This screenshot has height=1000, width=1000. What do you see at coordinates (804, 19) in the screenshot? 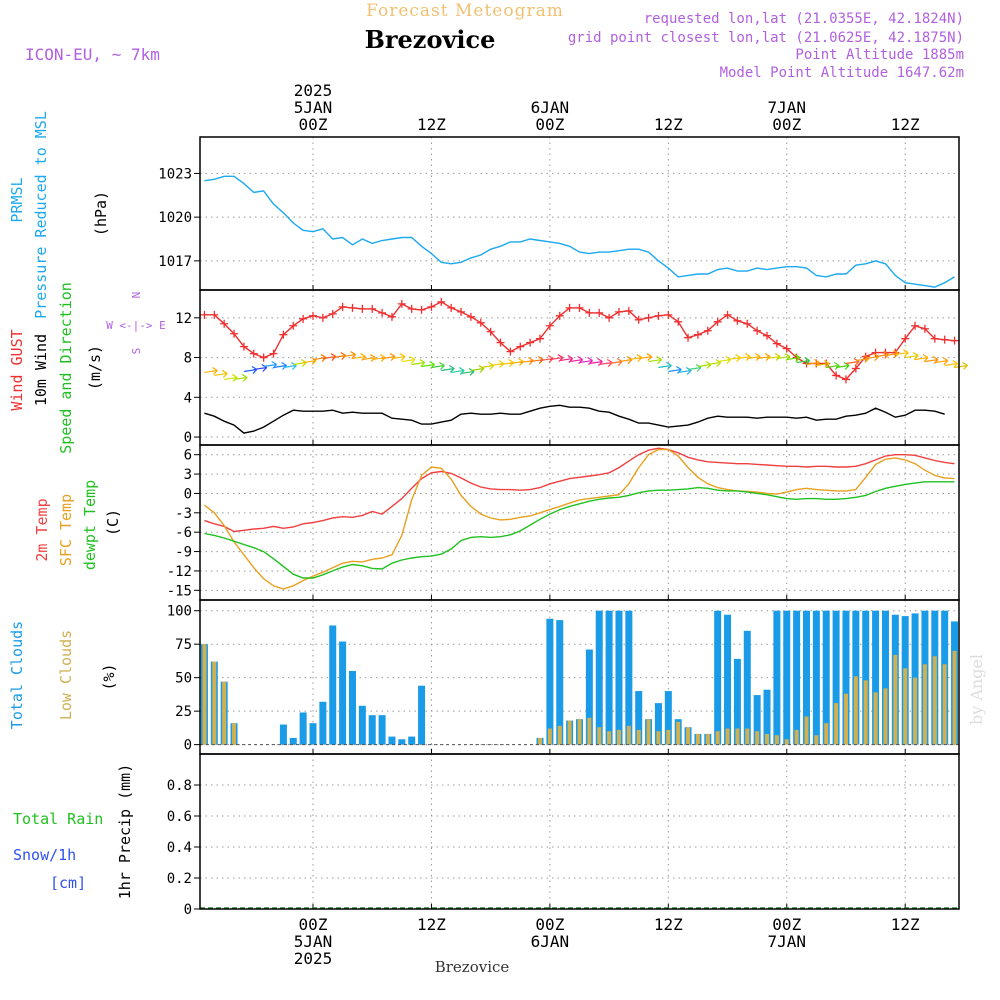
I see `requested-coords: requested lon,lat (21.0355E, 42.1824N)` at bounding box center [804, 19].